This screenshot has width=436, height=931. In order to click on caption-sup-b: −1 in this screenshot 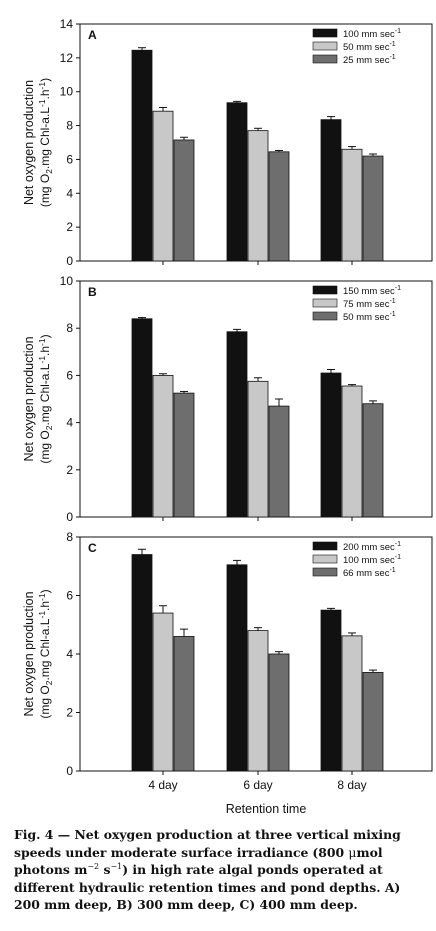, I will do `click(116, 867)`.